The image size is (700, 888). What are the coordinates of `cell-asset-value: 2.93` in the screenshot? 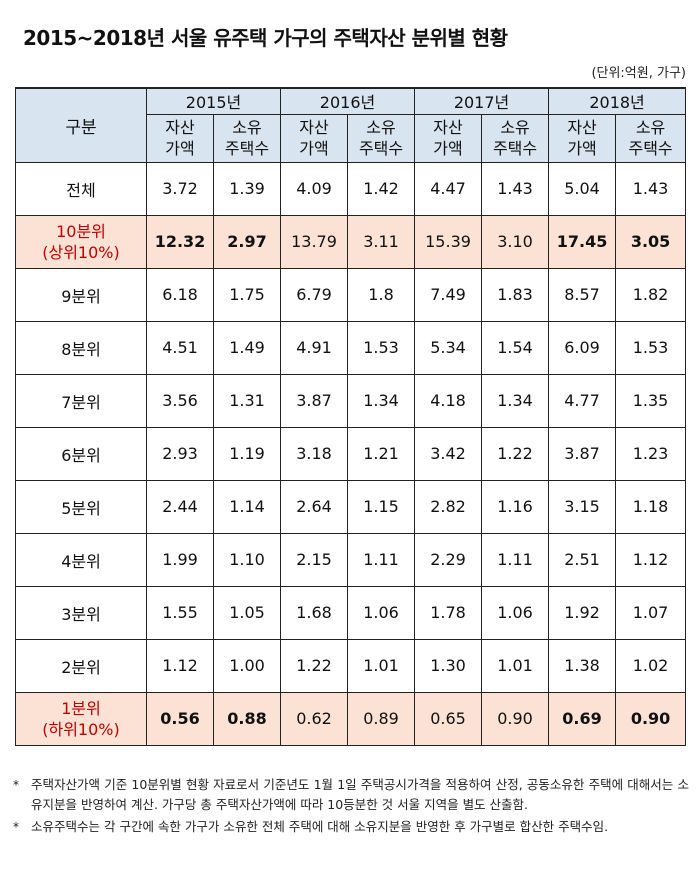 It's located at (180, 453).